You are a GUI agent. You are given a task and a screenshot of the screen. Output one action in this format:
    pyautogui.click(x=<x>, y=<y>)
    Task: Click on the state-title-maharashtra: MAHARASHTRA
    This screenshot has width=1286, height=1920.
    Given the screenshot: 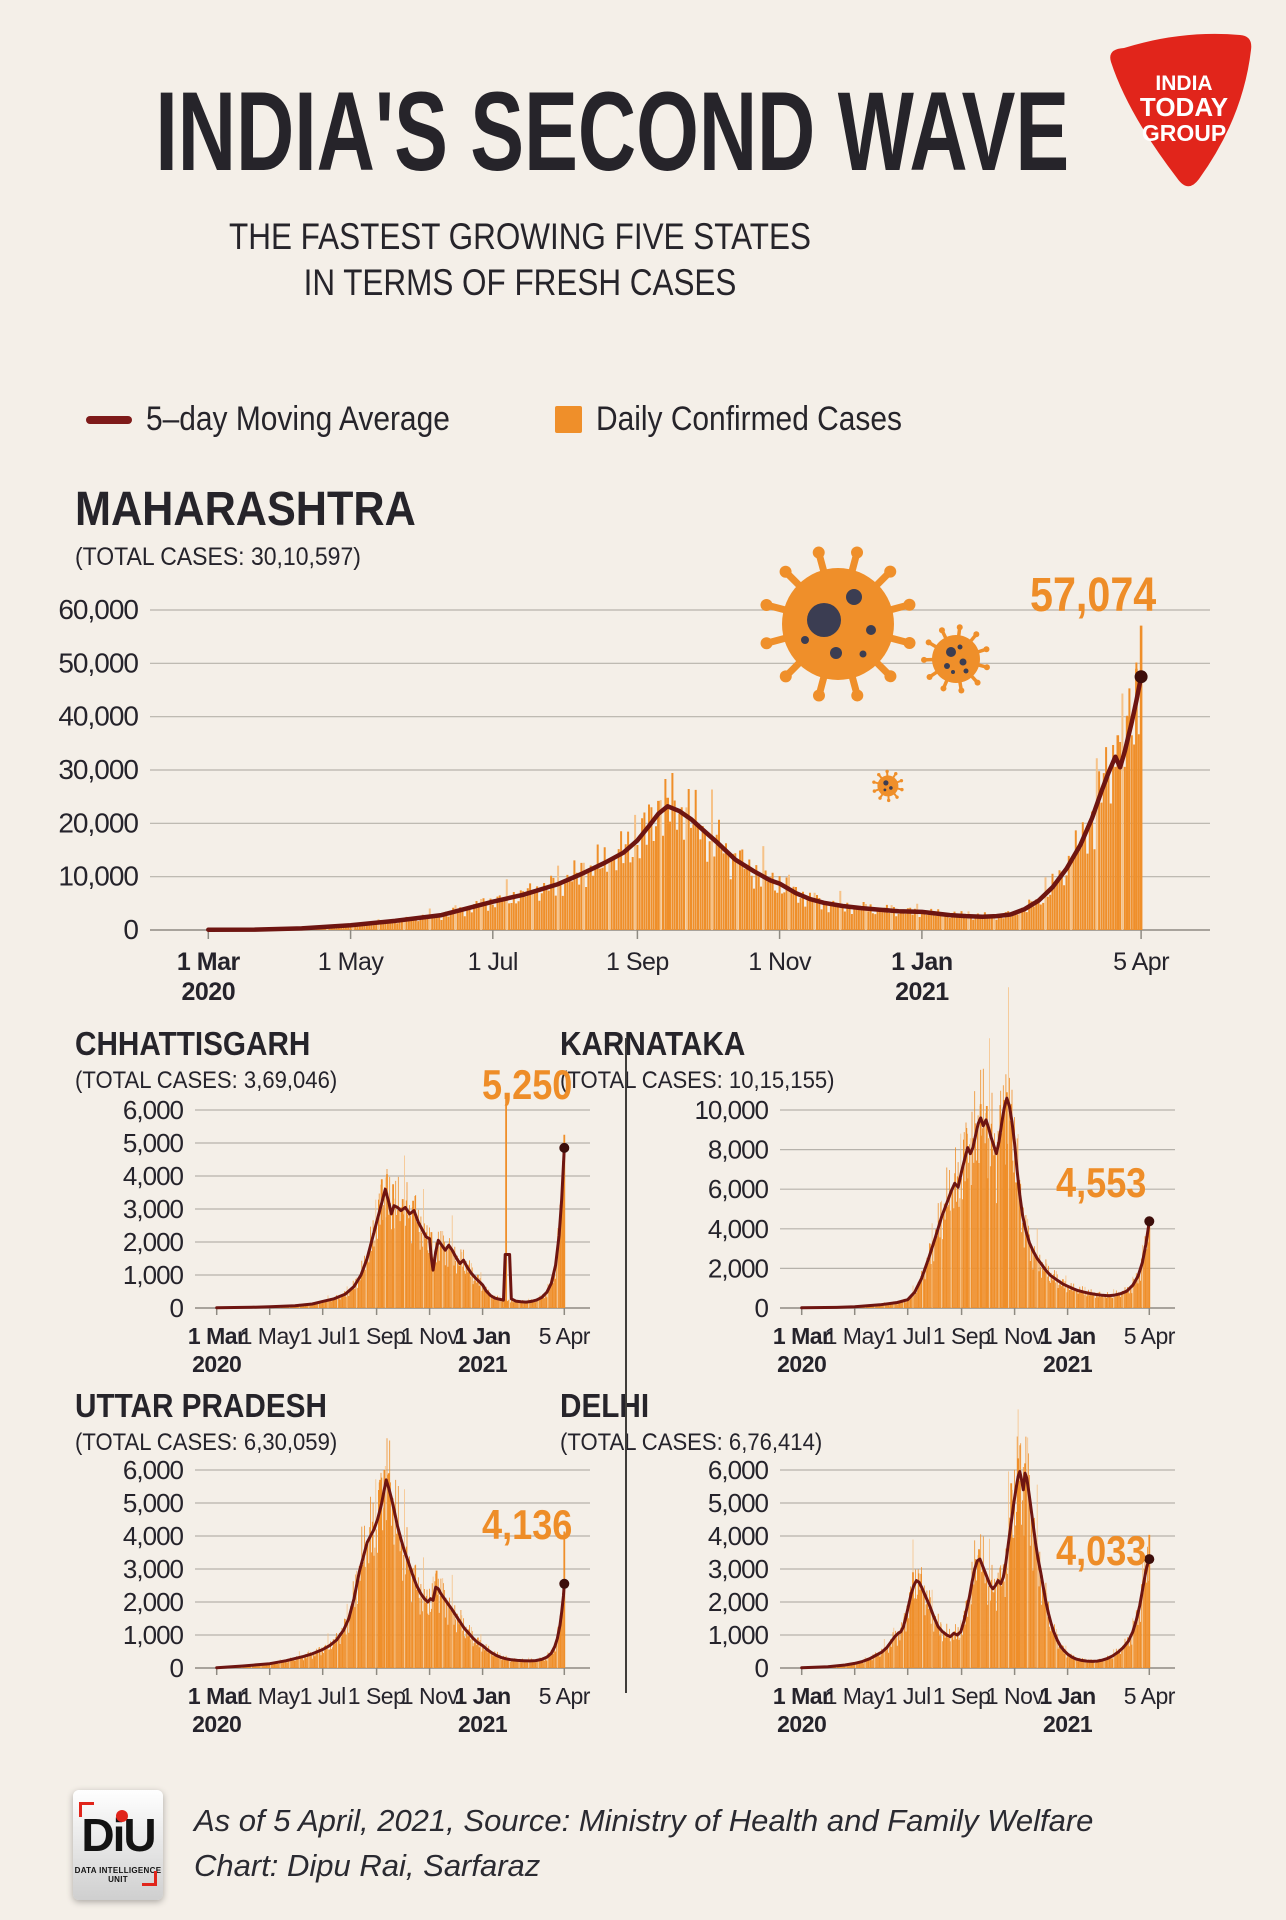 What is the action you would take?
    pyautogui.click(x=245, y=509)
    